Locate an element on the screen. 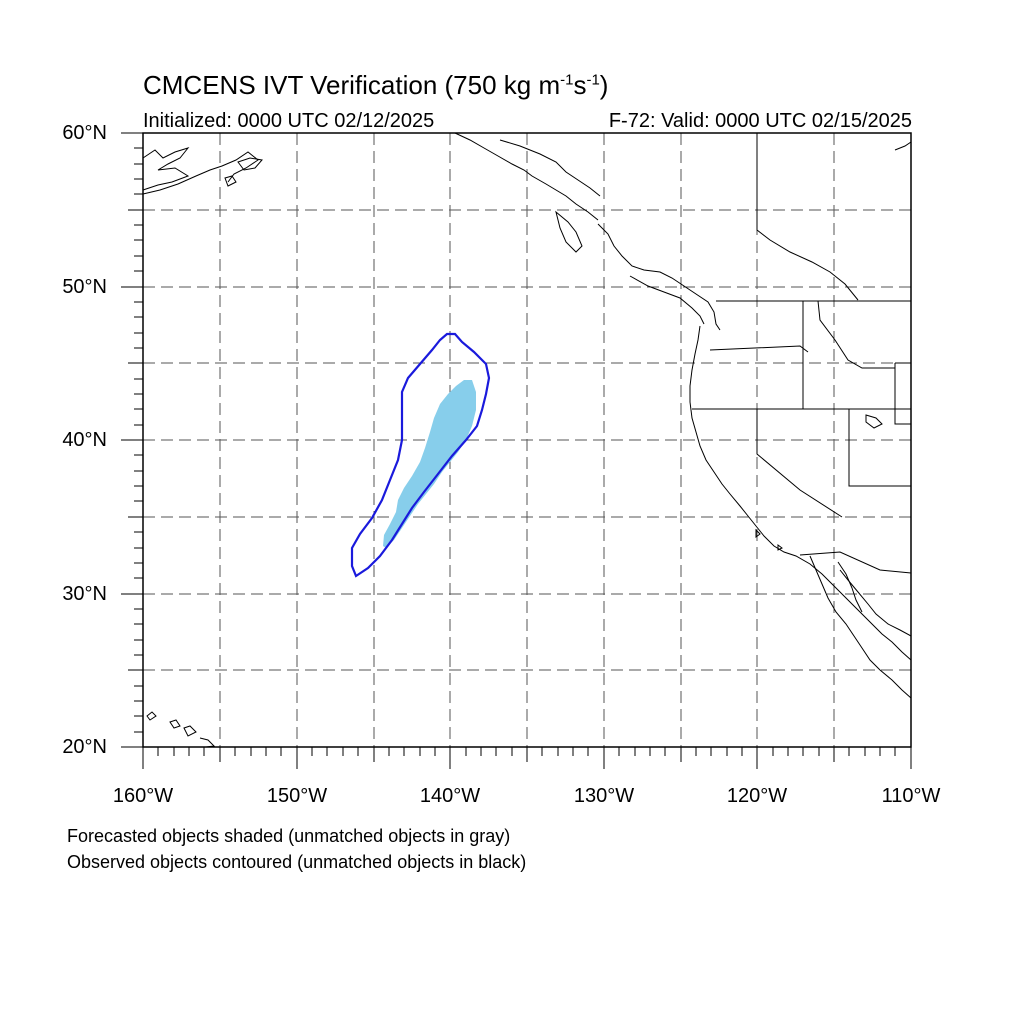  lat-label-20n: 20°N is located at coordinates (84, 747).